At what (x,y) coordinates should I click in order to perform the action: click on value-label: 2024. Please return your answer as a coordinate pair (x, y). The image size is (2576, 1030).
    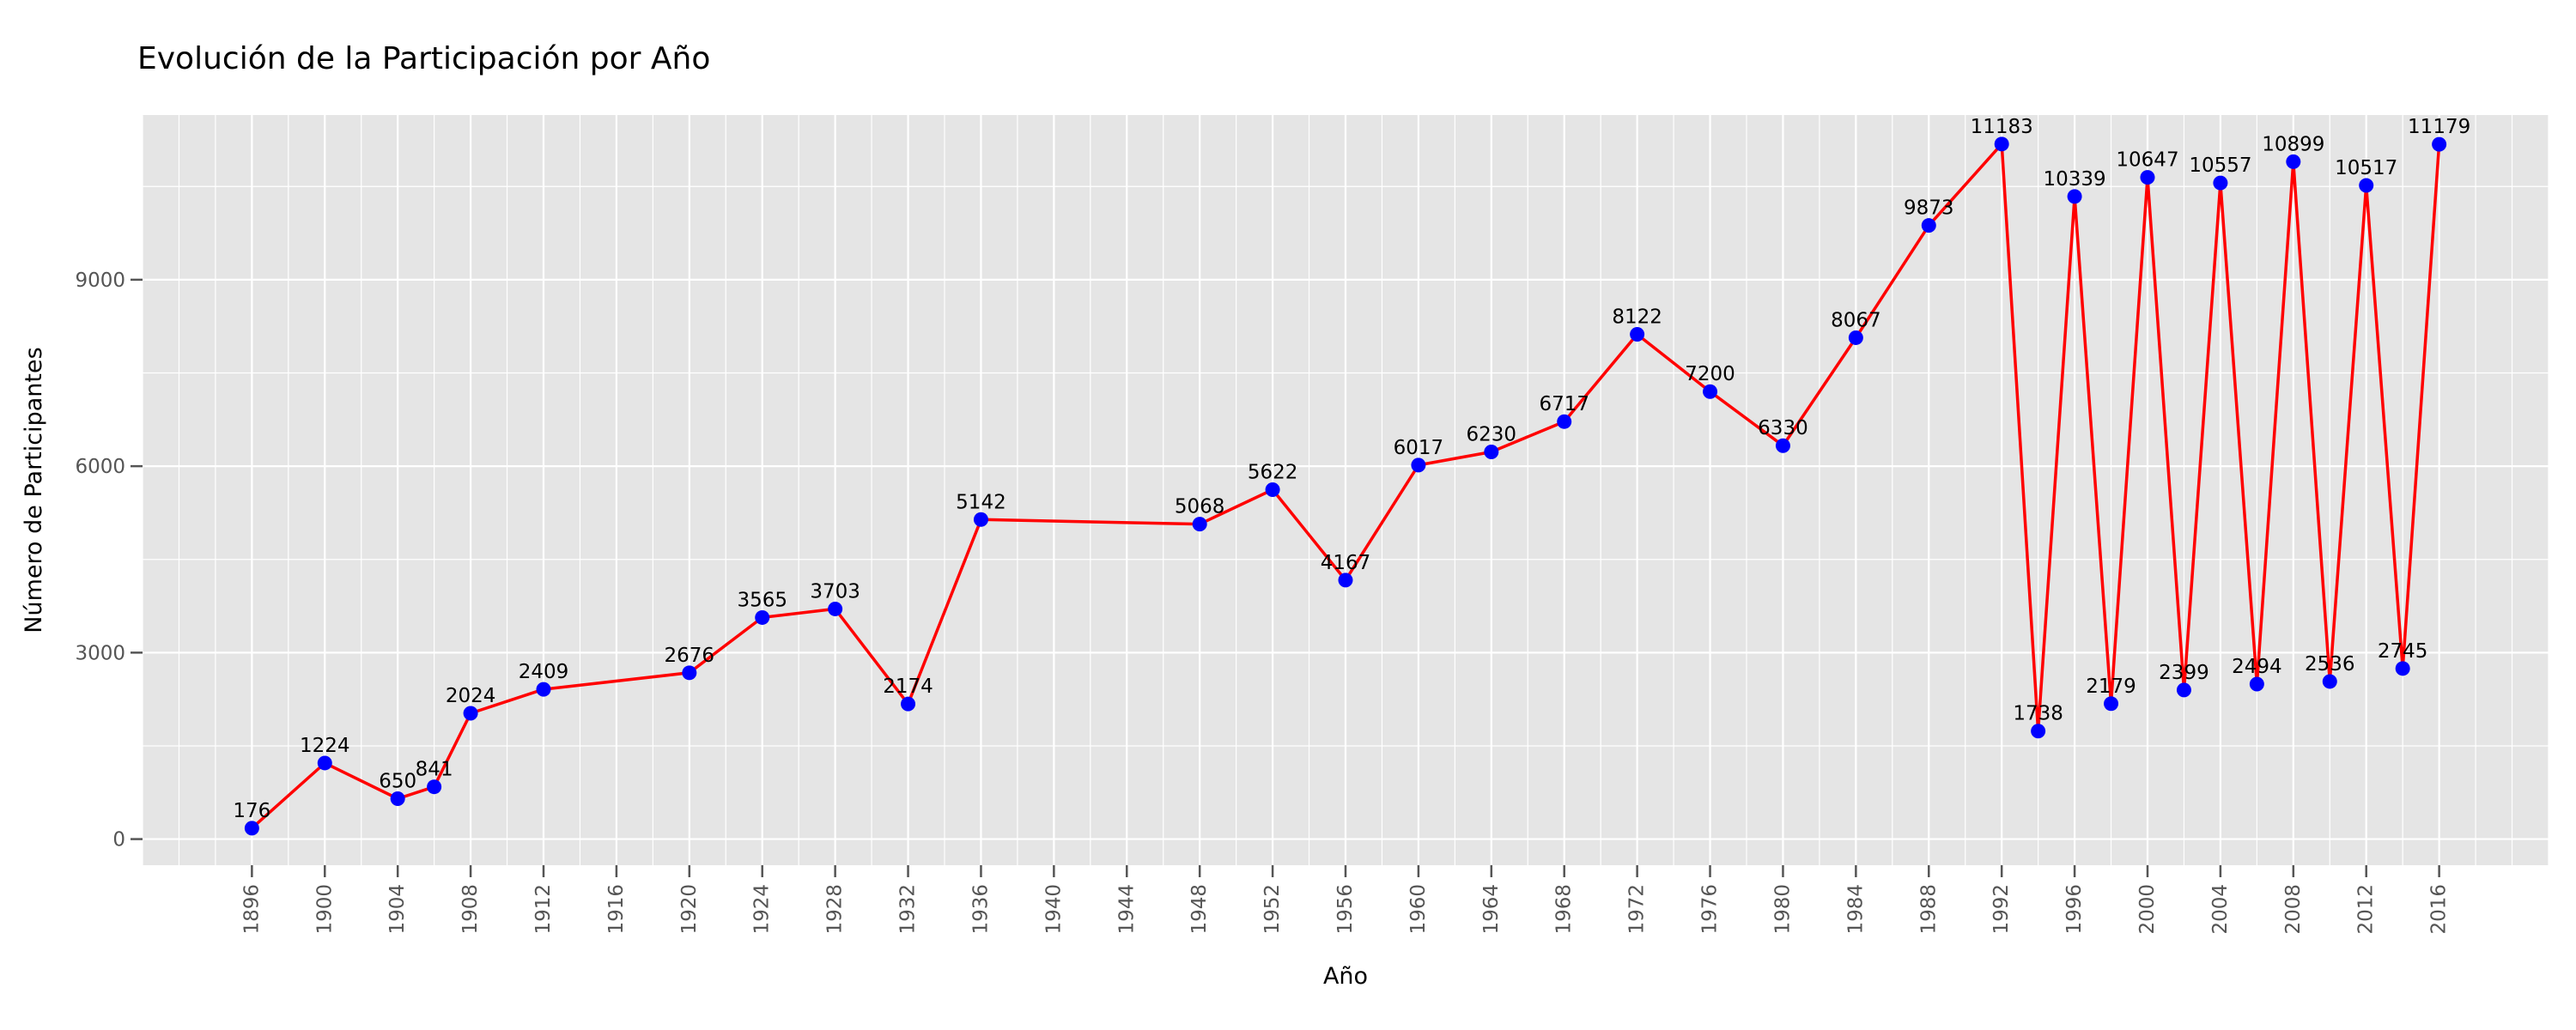
    Looking at the image, I should click on (471, 696).